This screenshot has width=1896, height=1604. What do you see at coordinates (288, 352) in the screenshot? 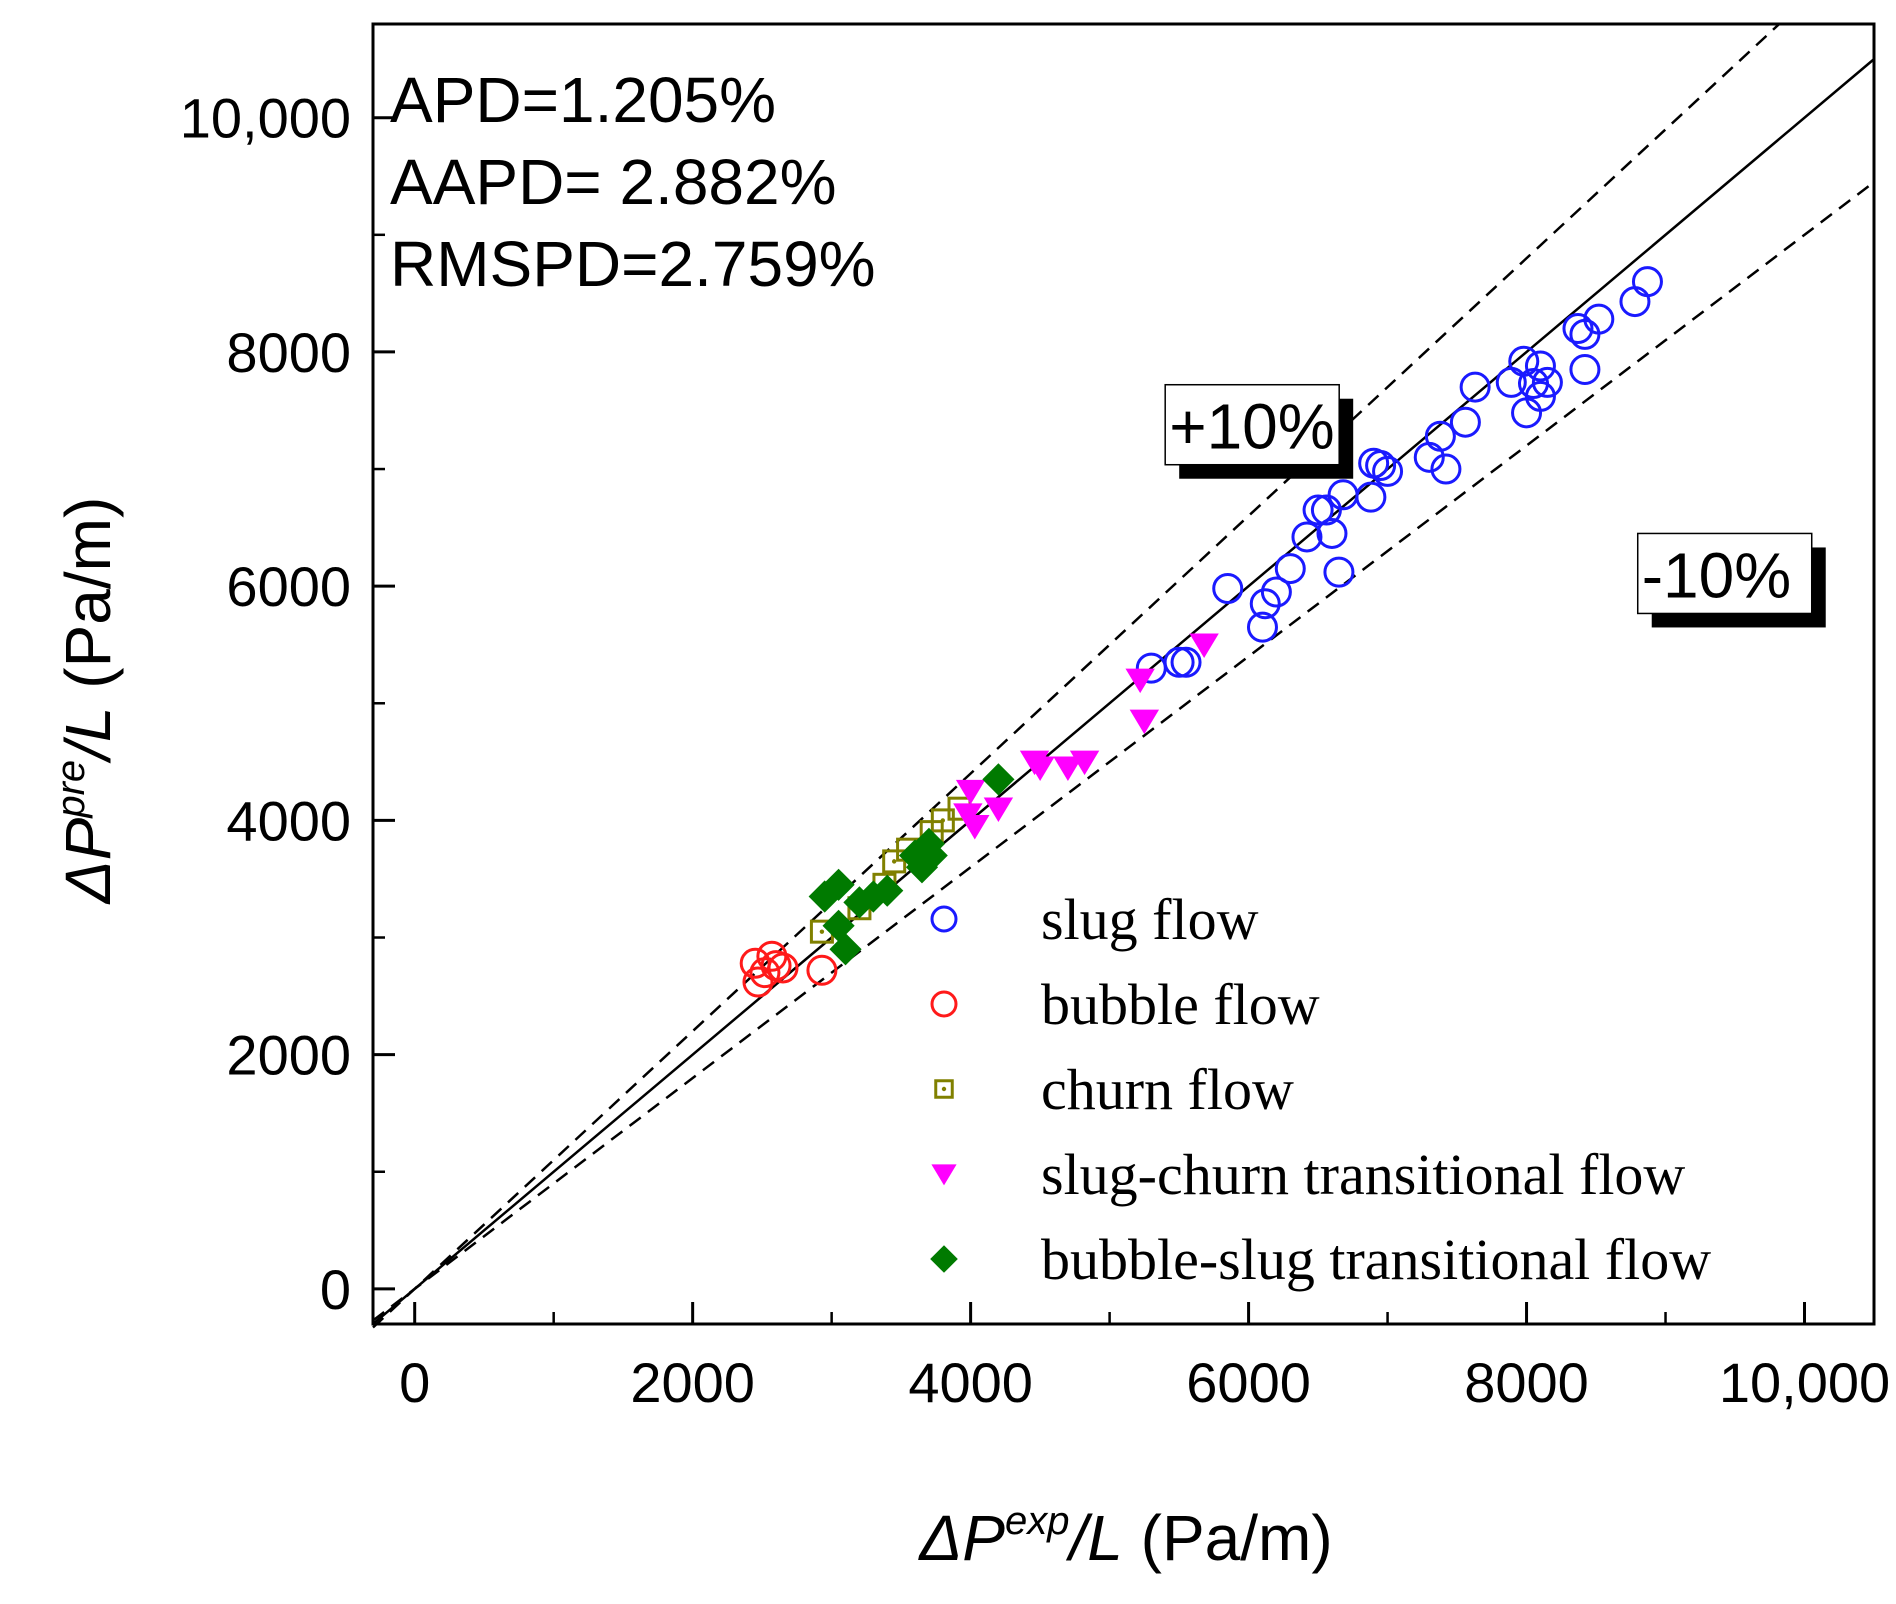
I see `y-tick-label: 8000` at bounding box center [288, 352].